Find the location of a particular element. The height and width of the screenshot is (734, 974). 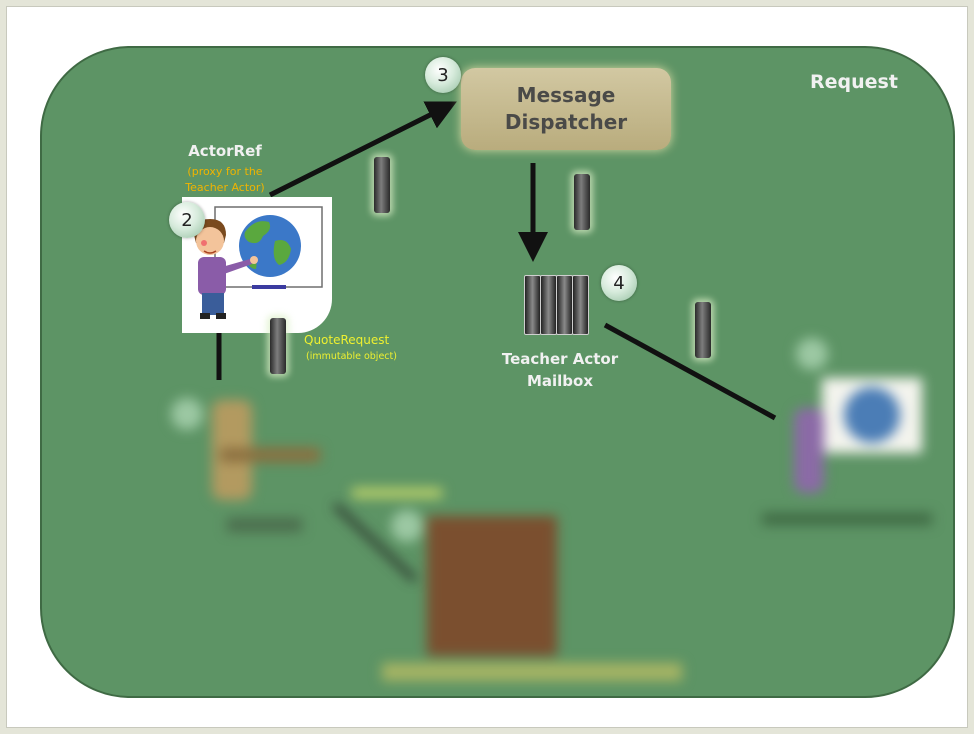

message-dispatcher-box: Message Dispatcher is located at coordinates (566, 109).